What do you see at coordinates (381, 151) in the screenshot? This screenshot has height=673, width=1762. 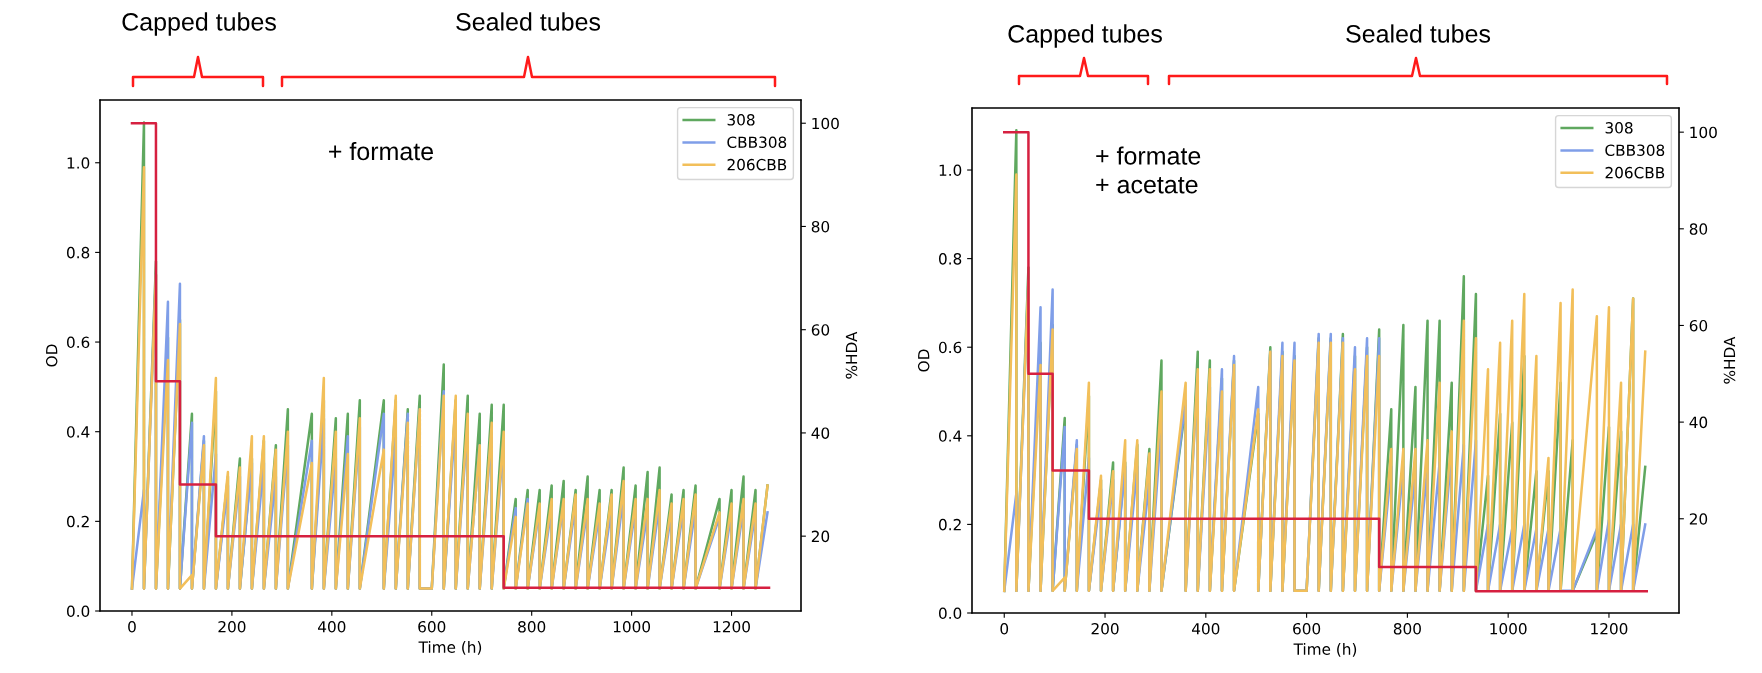 I see `annotation: + formate` at bounding box center [381, 151].